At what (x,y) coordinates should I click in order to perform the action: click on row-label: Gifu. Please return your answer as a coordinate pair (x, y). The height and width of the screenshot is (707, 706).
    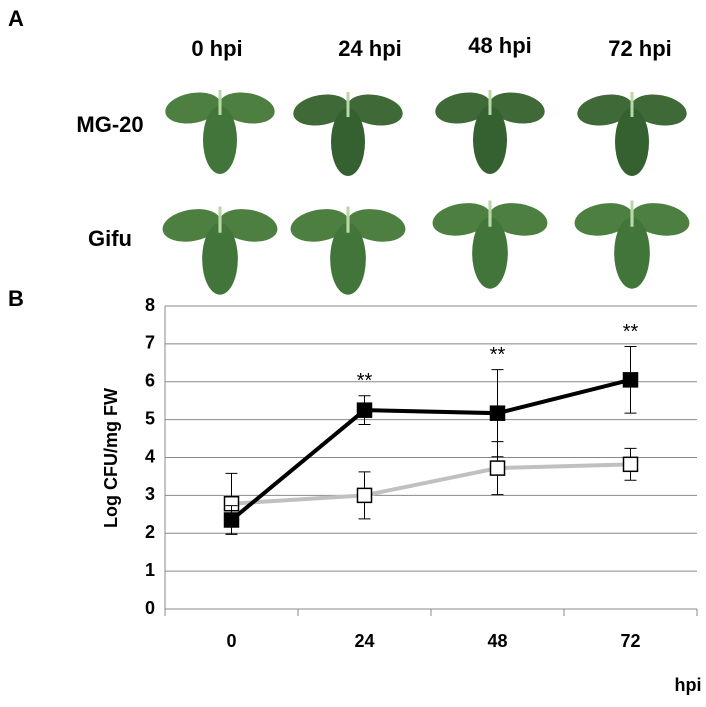
    Looking at the image, I should click on (110, 238).